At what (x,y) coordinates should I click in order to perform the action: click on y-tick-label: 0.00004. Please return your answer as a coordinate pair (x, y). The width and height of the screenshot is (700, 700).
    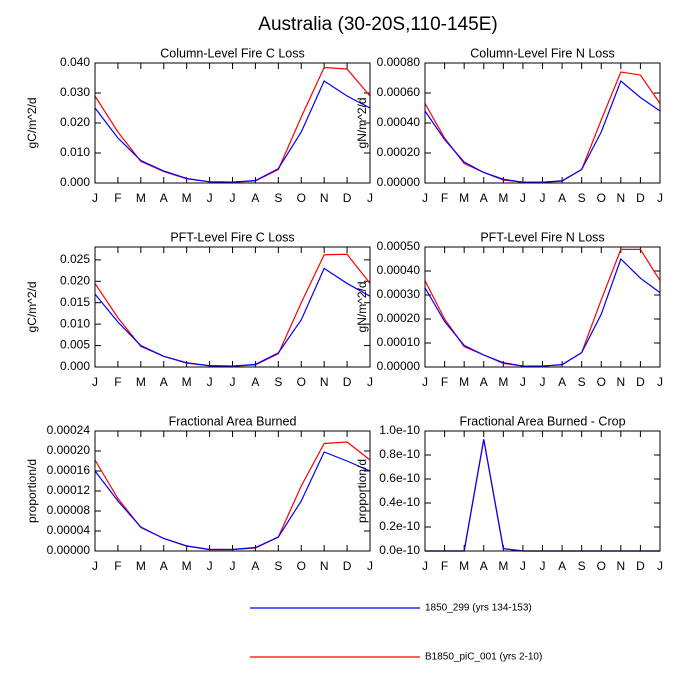
    Looking at the image, I should click on (69, 530).